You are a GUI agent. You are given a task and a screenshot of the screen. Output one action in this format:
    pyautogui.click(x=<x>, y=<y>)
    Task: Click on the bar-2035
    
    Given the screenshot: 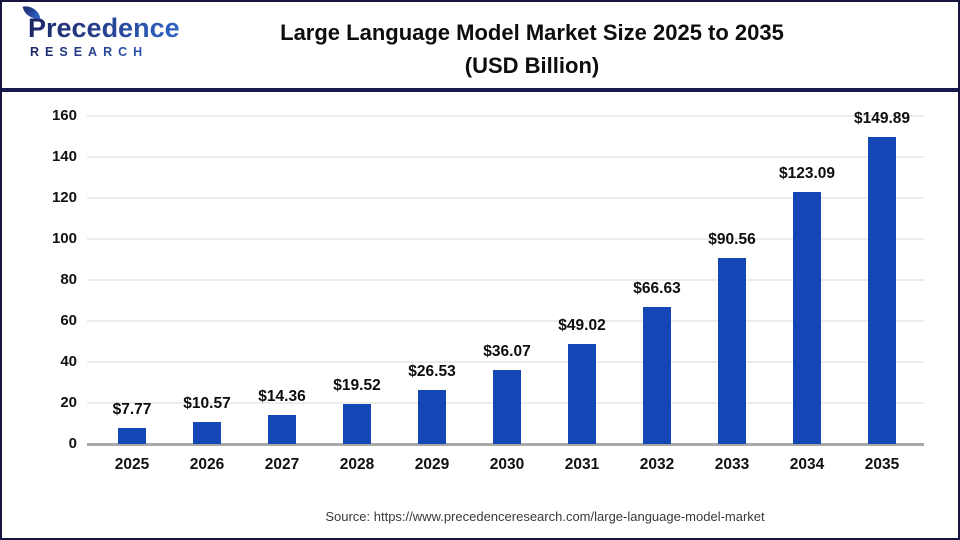 What is the action you would take?
    pyautogui.click(x=882, y=290)
    